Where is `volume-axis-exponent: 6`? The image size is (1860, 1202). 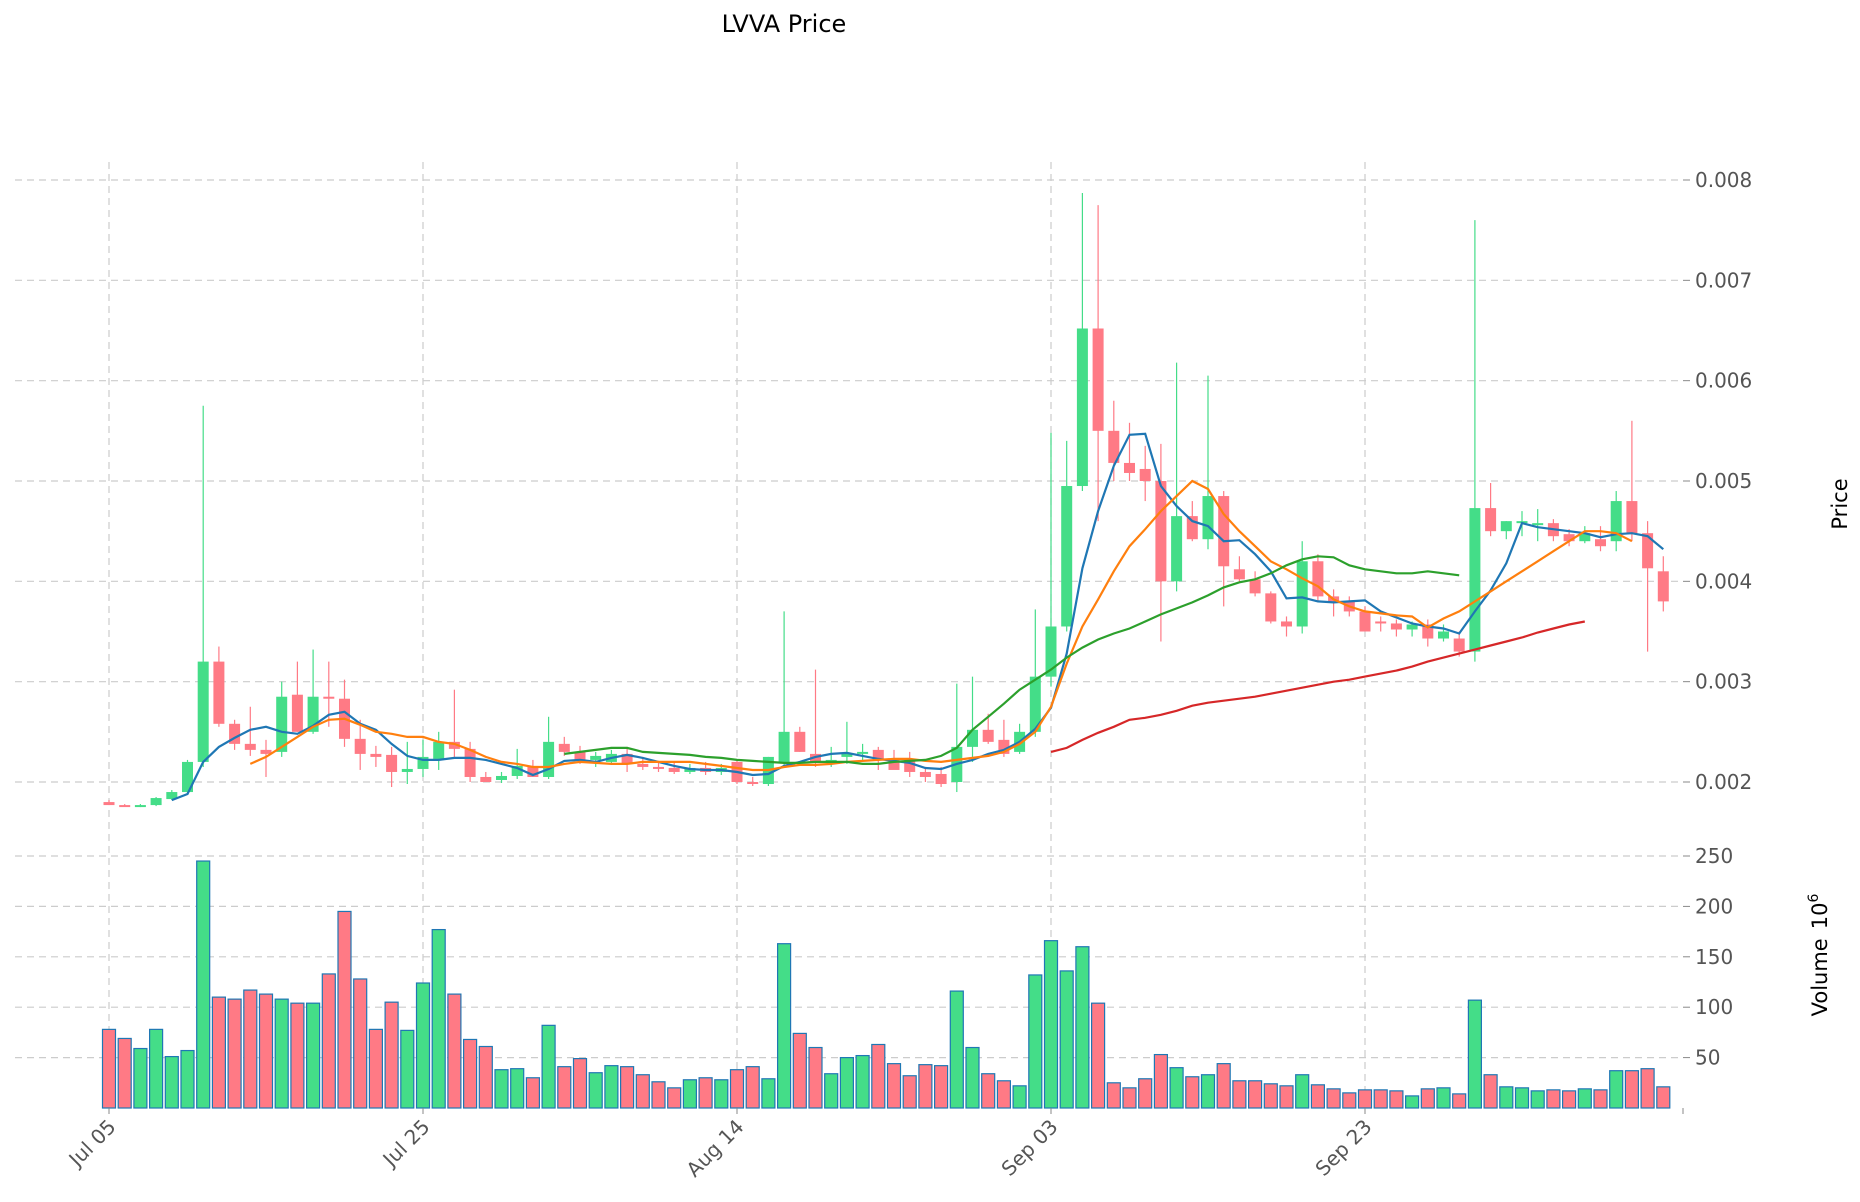 volume-axis-exponent: 6 is located at coordinates (1814, 898).